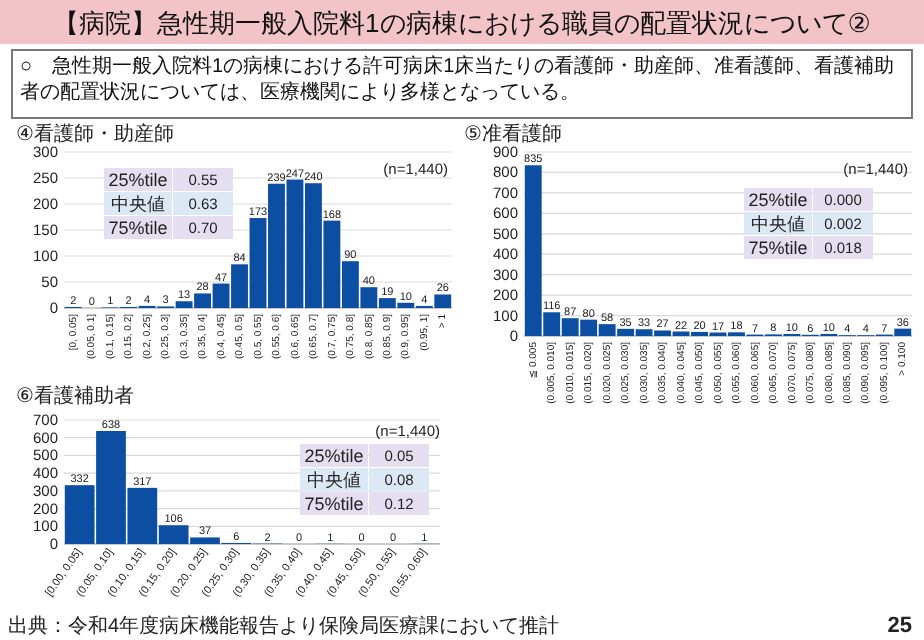  I want to click on text: ○ 急性期一般入院料1の病棟における許可病床1床当たりの看護師・助産師、准看護師、看護補助者の配置状況については、医療機関により多様となっている。, so click(458, 80).